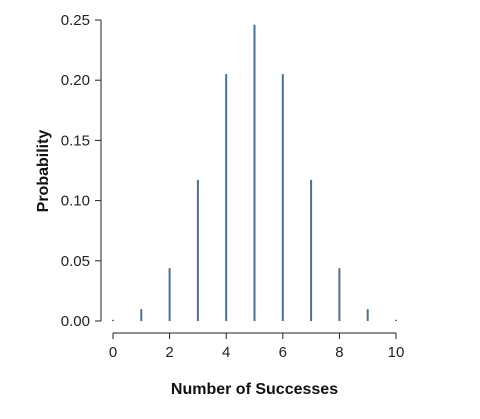 The height and width of the screenshot is (419, 480). I want to click on y-tick-label: 0.15, so click(75, 140).